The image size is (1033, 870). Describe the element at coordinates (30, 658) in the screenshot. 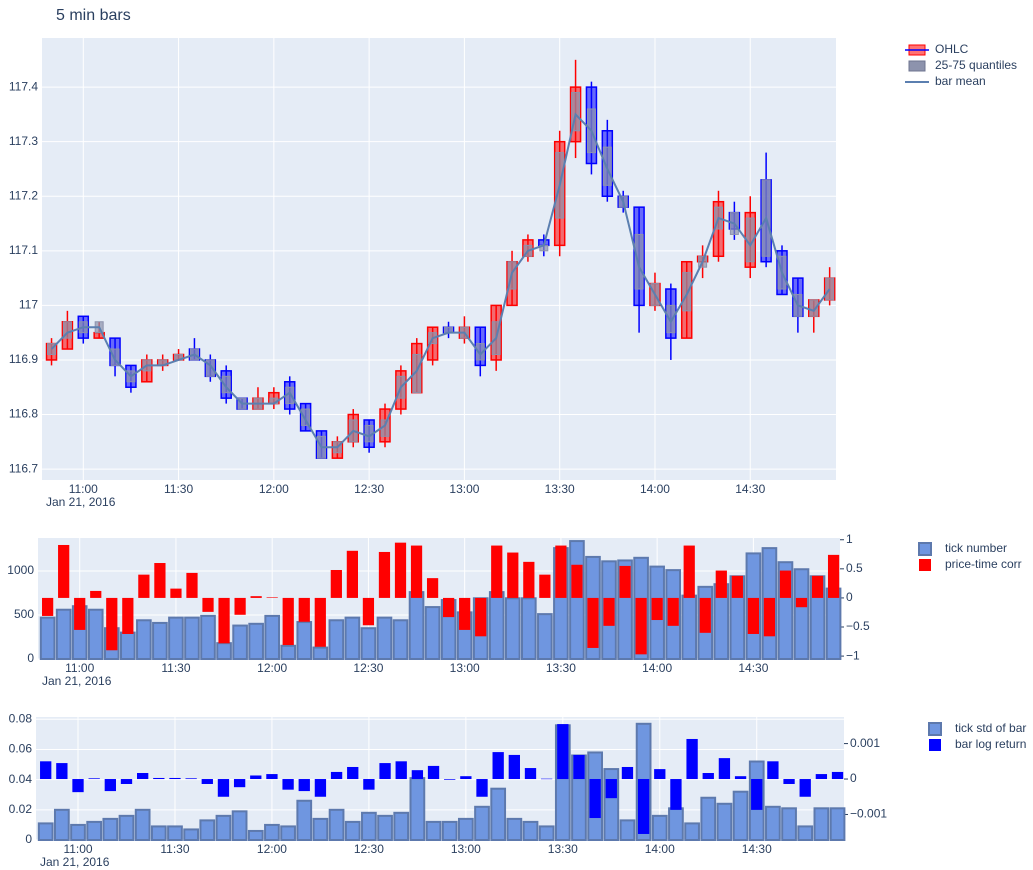

I see `y-tick-label: 0` at that location.